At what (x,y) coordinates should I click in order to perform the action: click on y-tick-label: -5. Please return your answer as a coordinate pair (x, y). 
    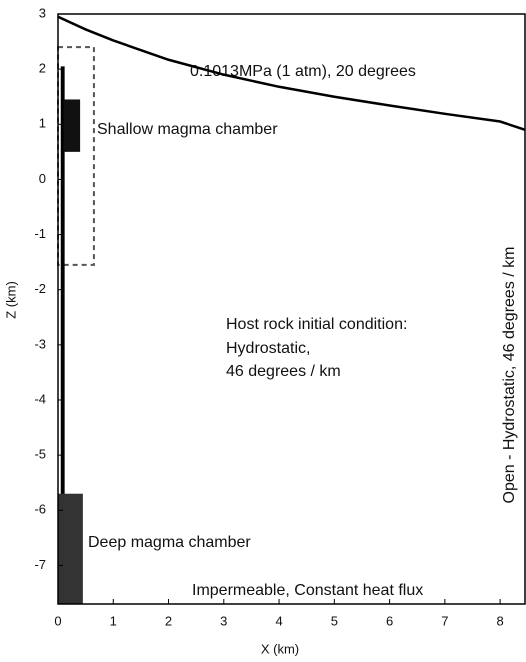
    Looking at the image, I should click on (40, 454).